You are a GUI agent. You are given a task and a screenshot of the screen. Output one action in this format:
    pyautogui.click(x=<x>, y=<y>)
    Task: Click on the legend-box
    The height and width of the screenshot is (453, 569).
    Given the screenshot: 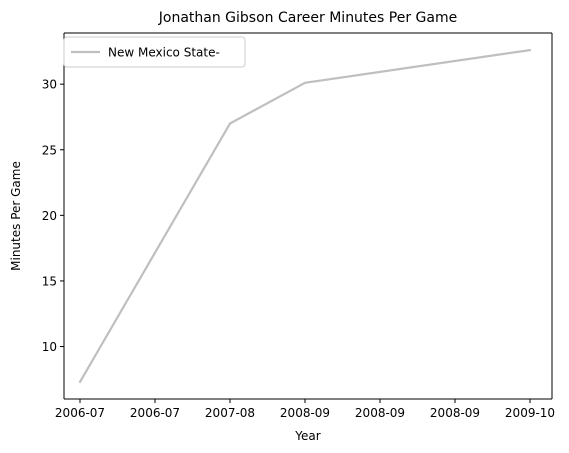 What is the action you would take?
    pyautogui.click(x=154, y=52)
    